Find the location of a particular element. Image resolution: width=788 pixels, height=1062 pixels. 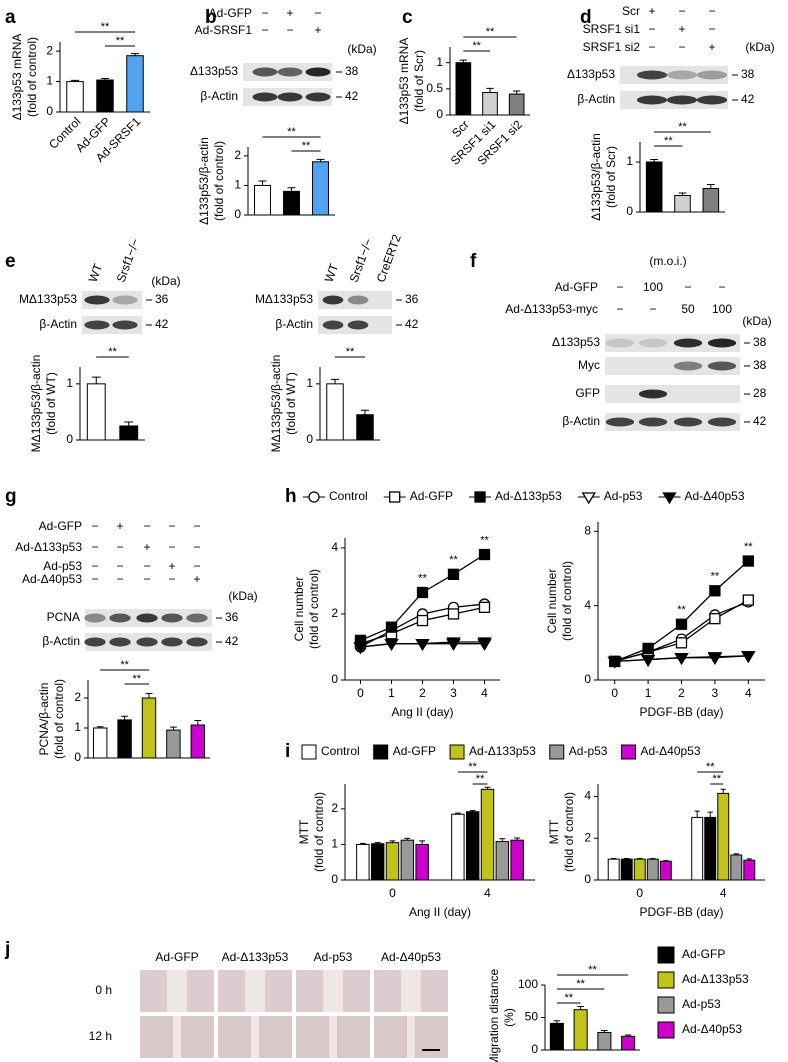

y-axis-label: (fold of Scr) is located at coordinates (611, 177).